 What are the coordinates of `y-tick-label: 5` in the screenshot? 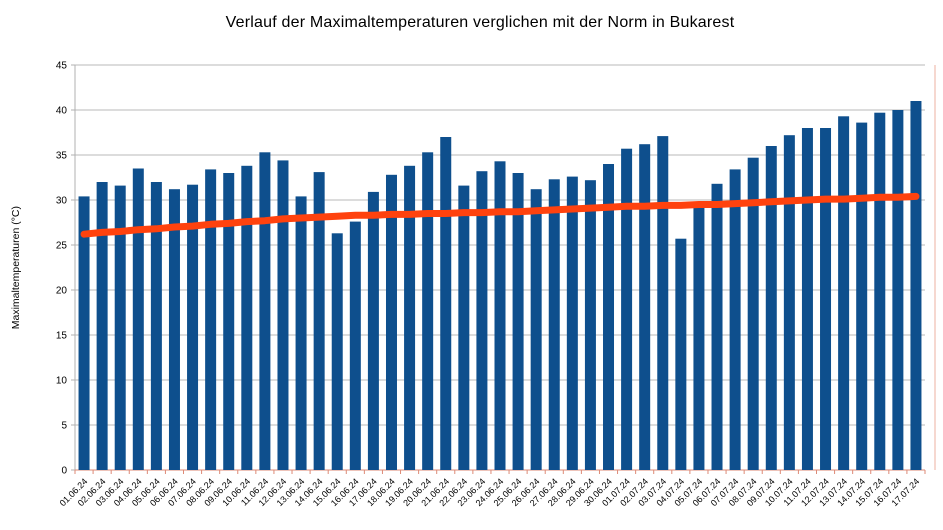 It's located at (64, 426).